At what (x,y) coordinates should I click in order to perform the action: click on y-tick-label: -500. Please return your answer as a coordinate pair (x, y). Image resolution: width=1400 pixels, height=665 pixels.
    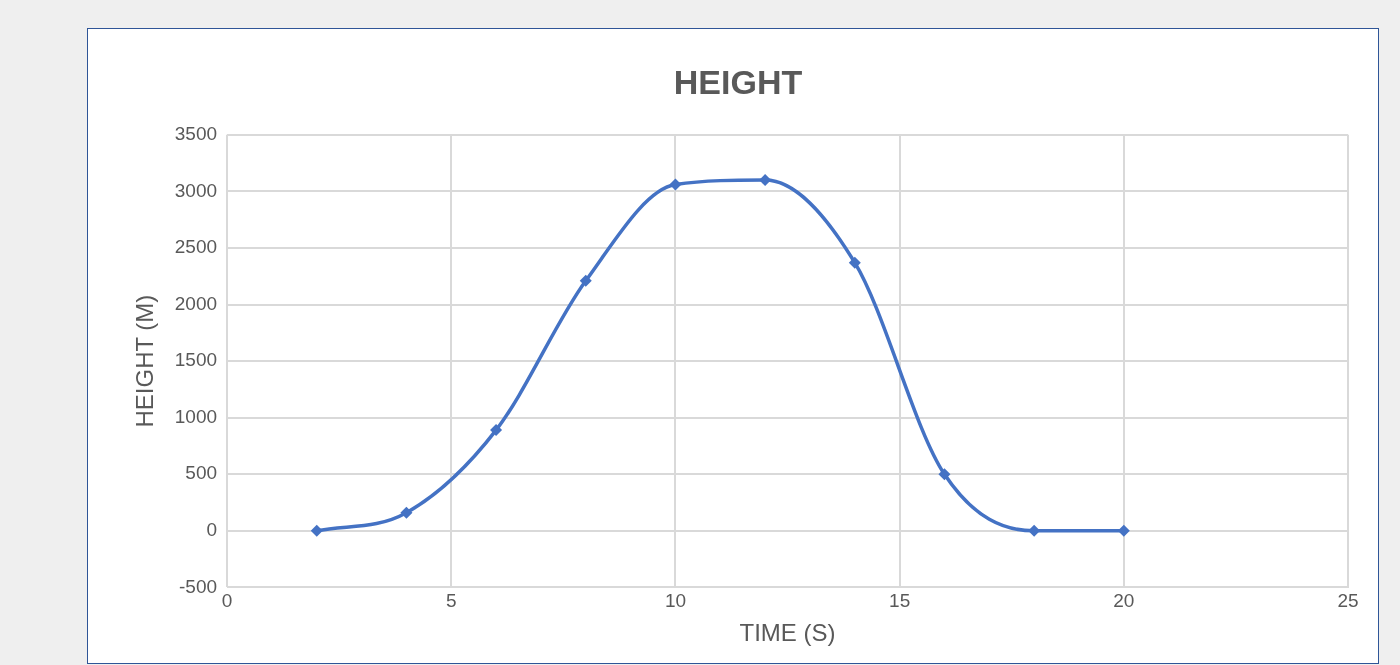
    Looking at the image, I should click on (198, 586).